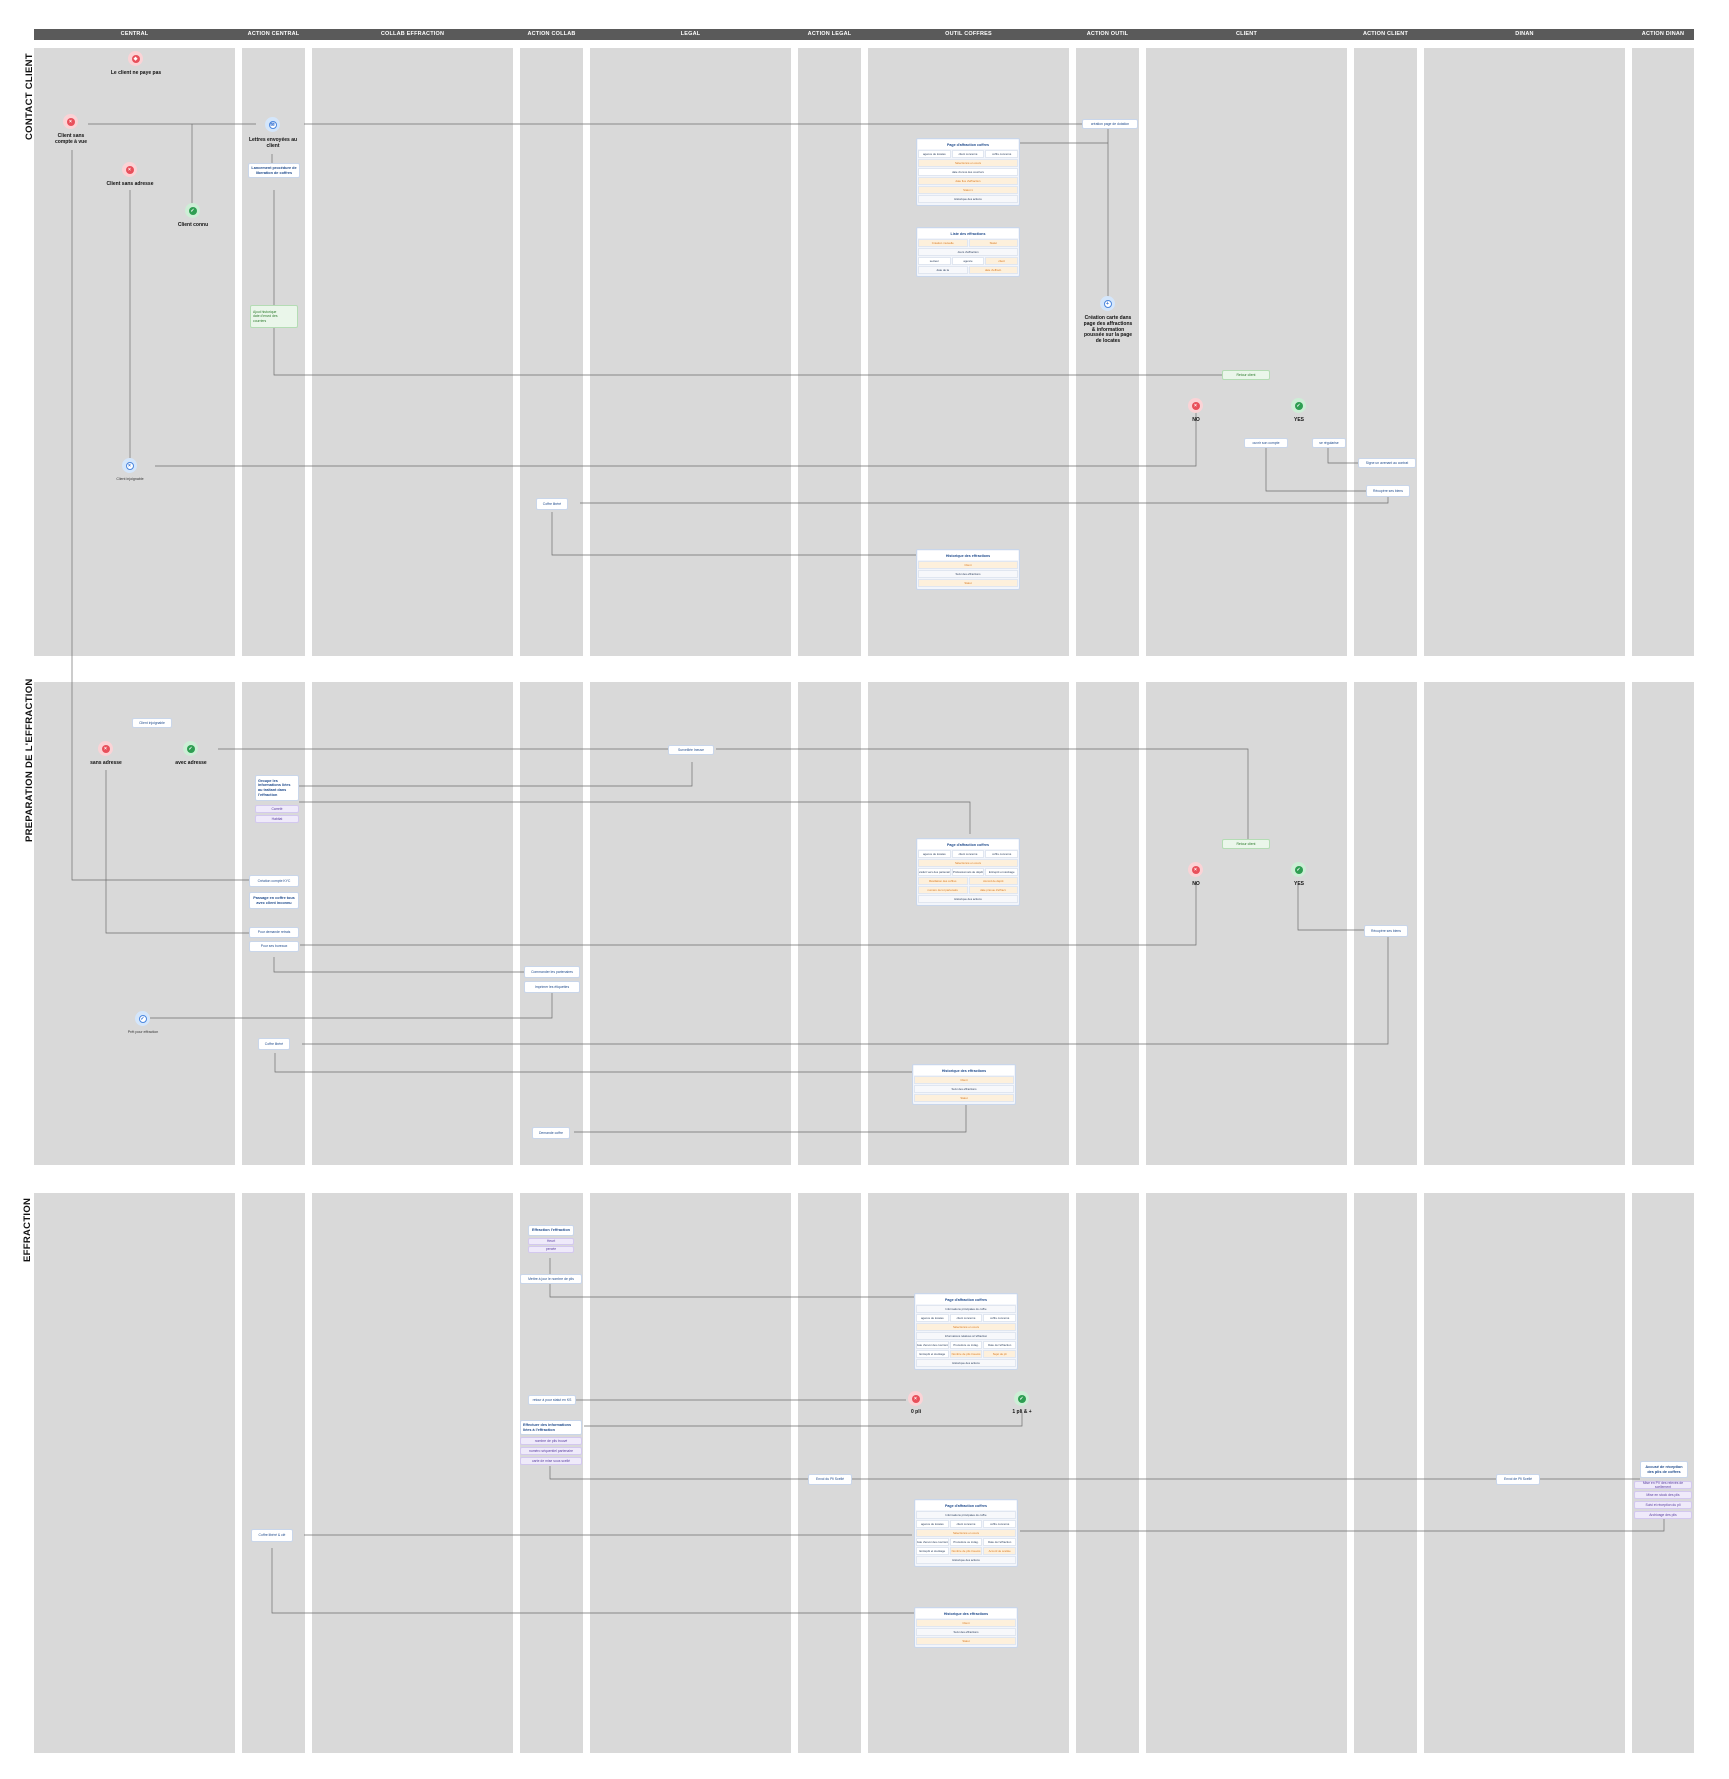  I want to click on table-cell: Client, so click(968, 565).